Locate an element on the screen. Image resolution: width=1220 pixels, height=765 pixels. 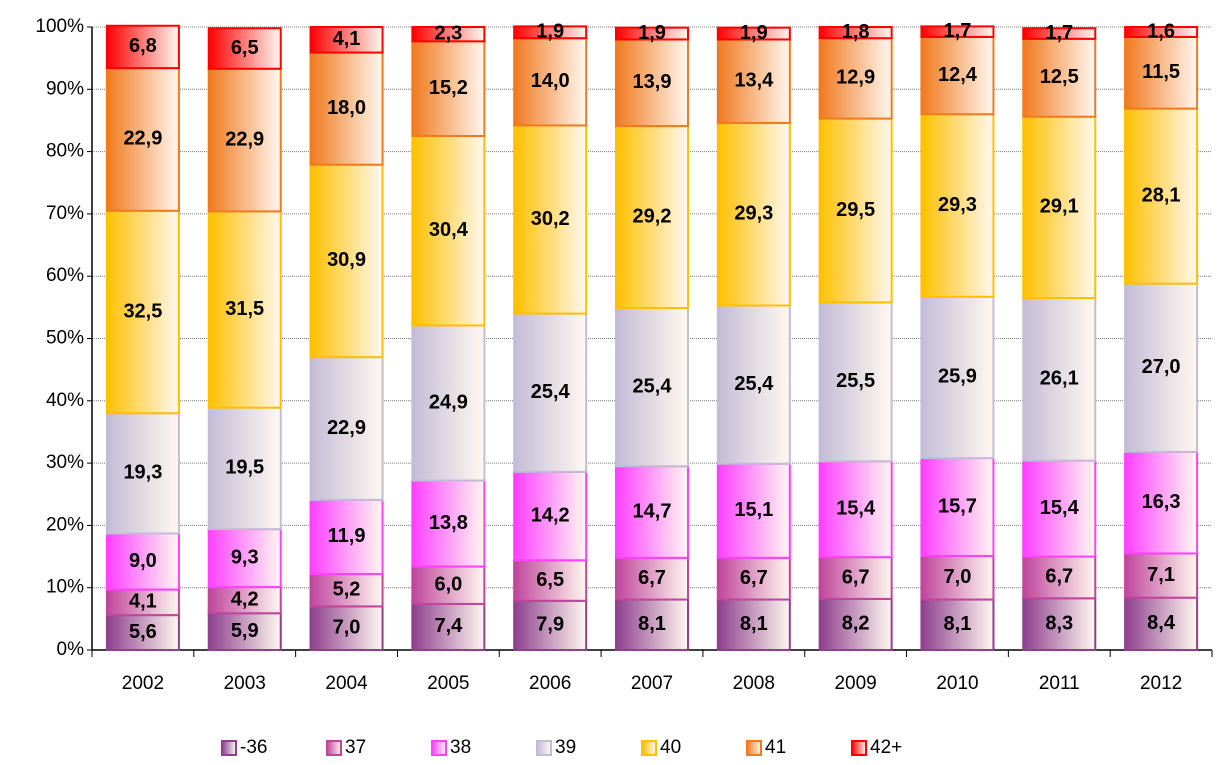
data-label: 14,0 is located at coordinates (550, 81).